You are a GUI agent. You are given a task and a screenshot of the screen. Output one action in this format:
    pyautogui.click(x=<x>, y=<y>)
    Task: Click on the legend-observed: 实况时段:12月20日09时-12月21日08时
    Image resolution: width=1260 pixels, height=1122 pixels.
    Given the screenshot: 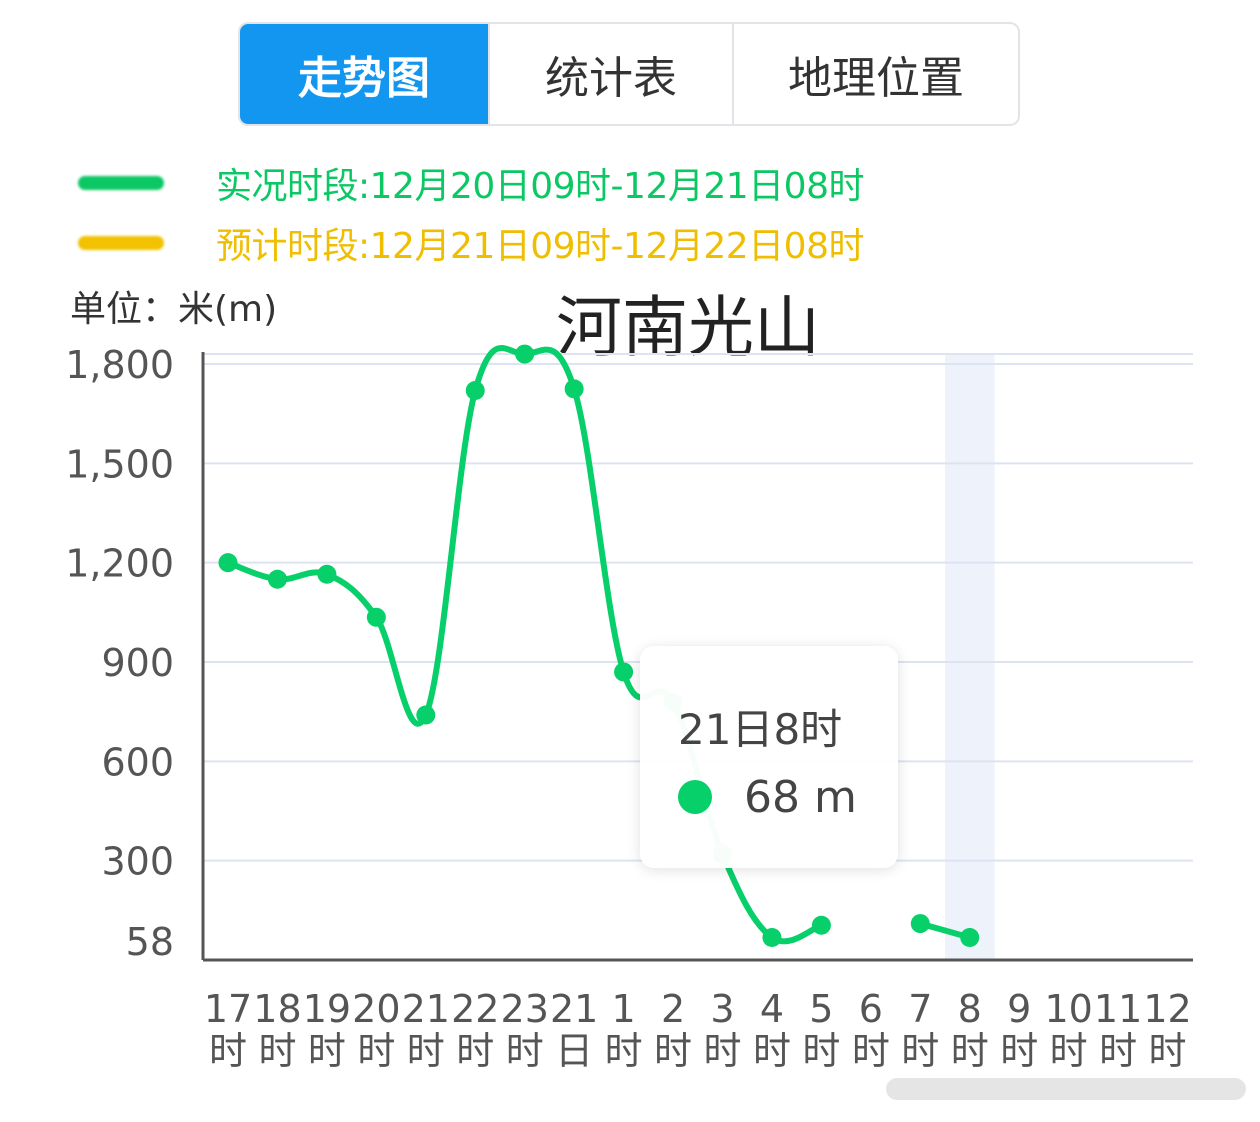 What is the action you would take?
    pyautogui.click(x=471, y=183)
    